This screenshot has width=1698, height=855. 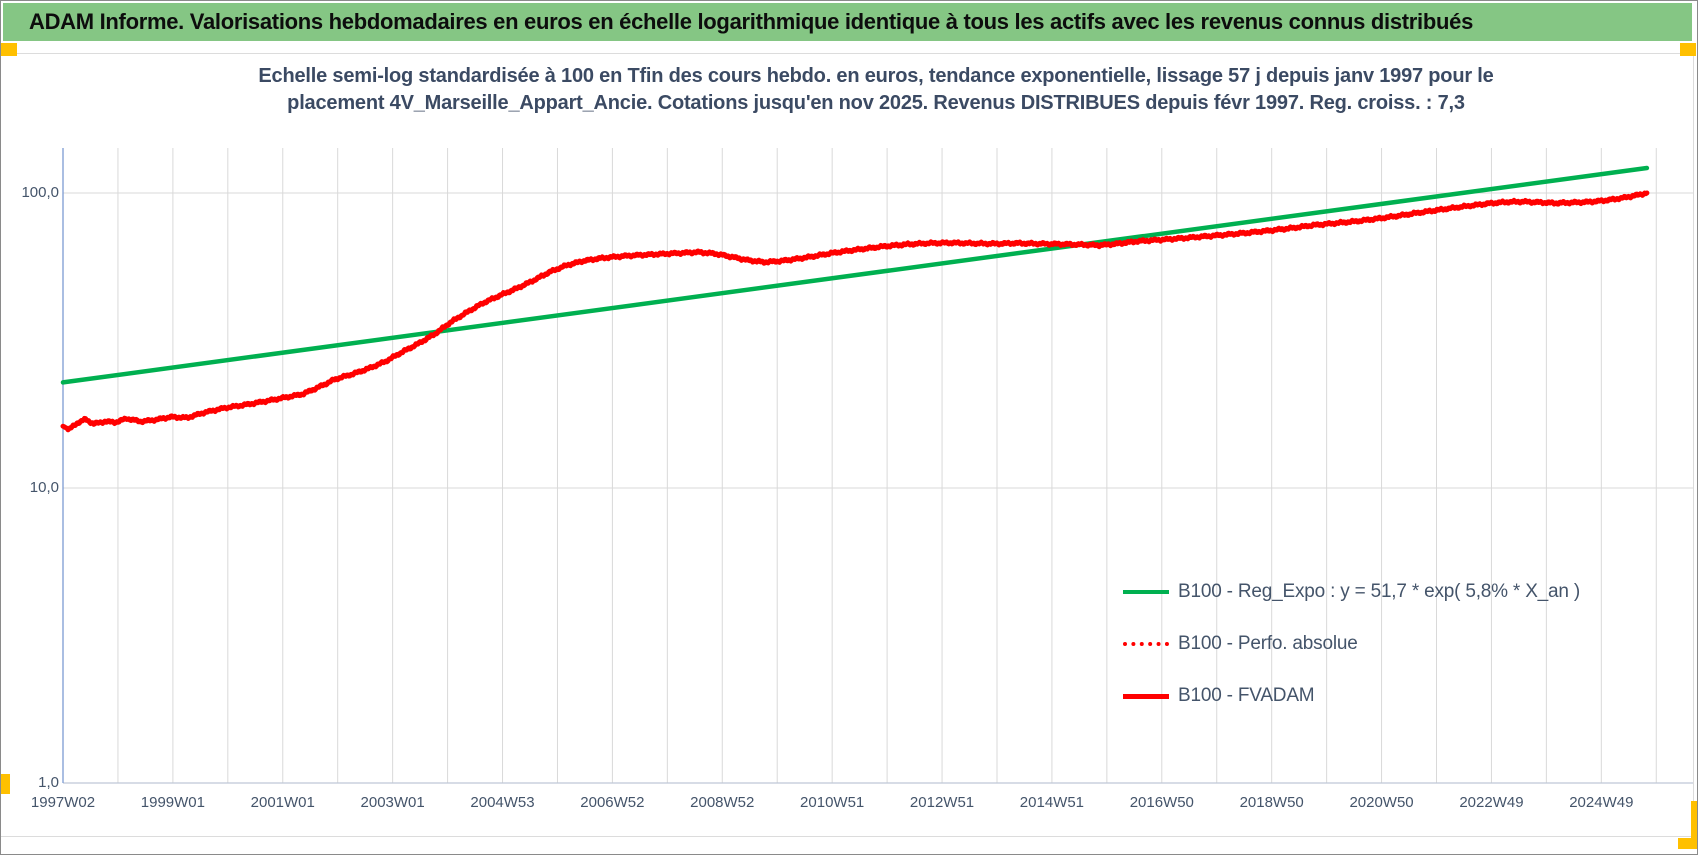 I want to click on x-axis-tick-label: 2004W53, so click(x=502, y=802).